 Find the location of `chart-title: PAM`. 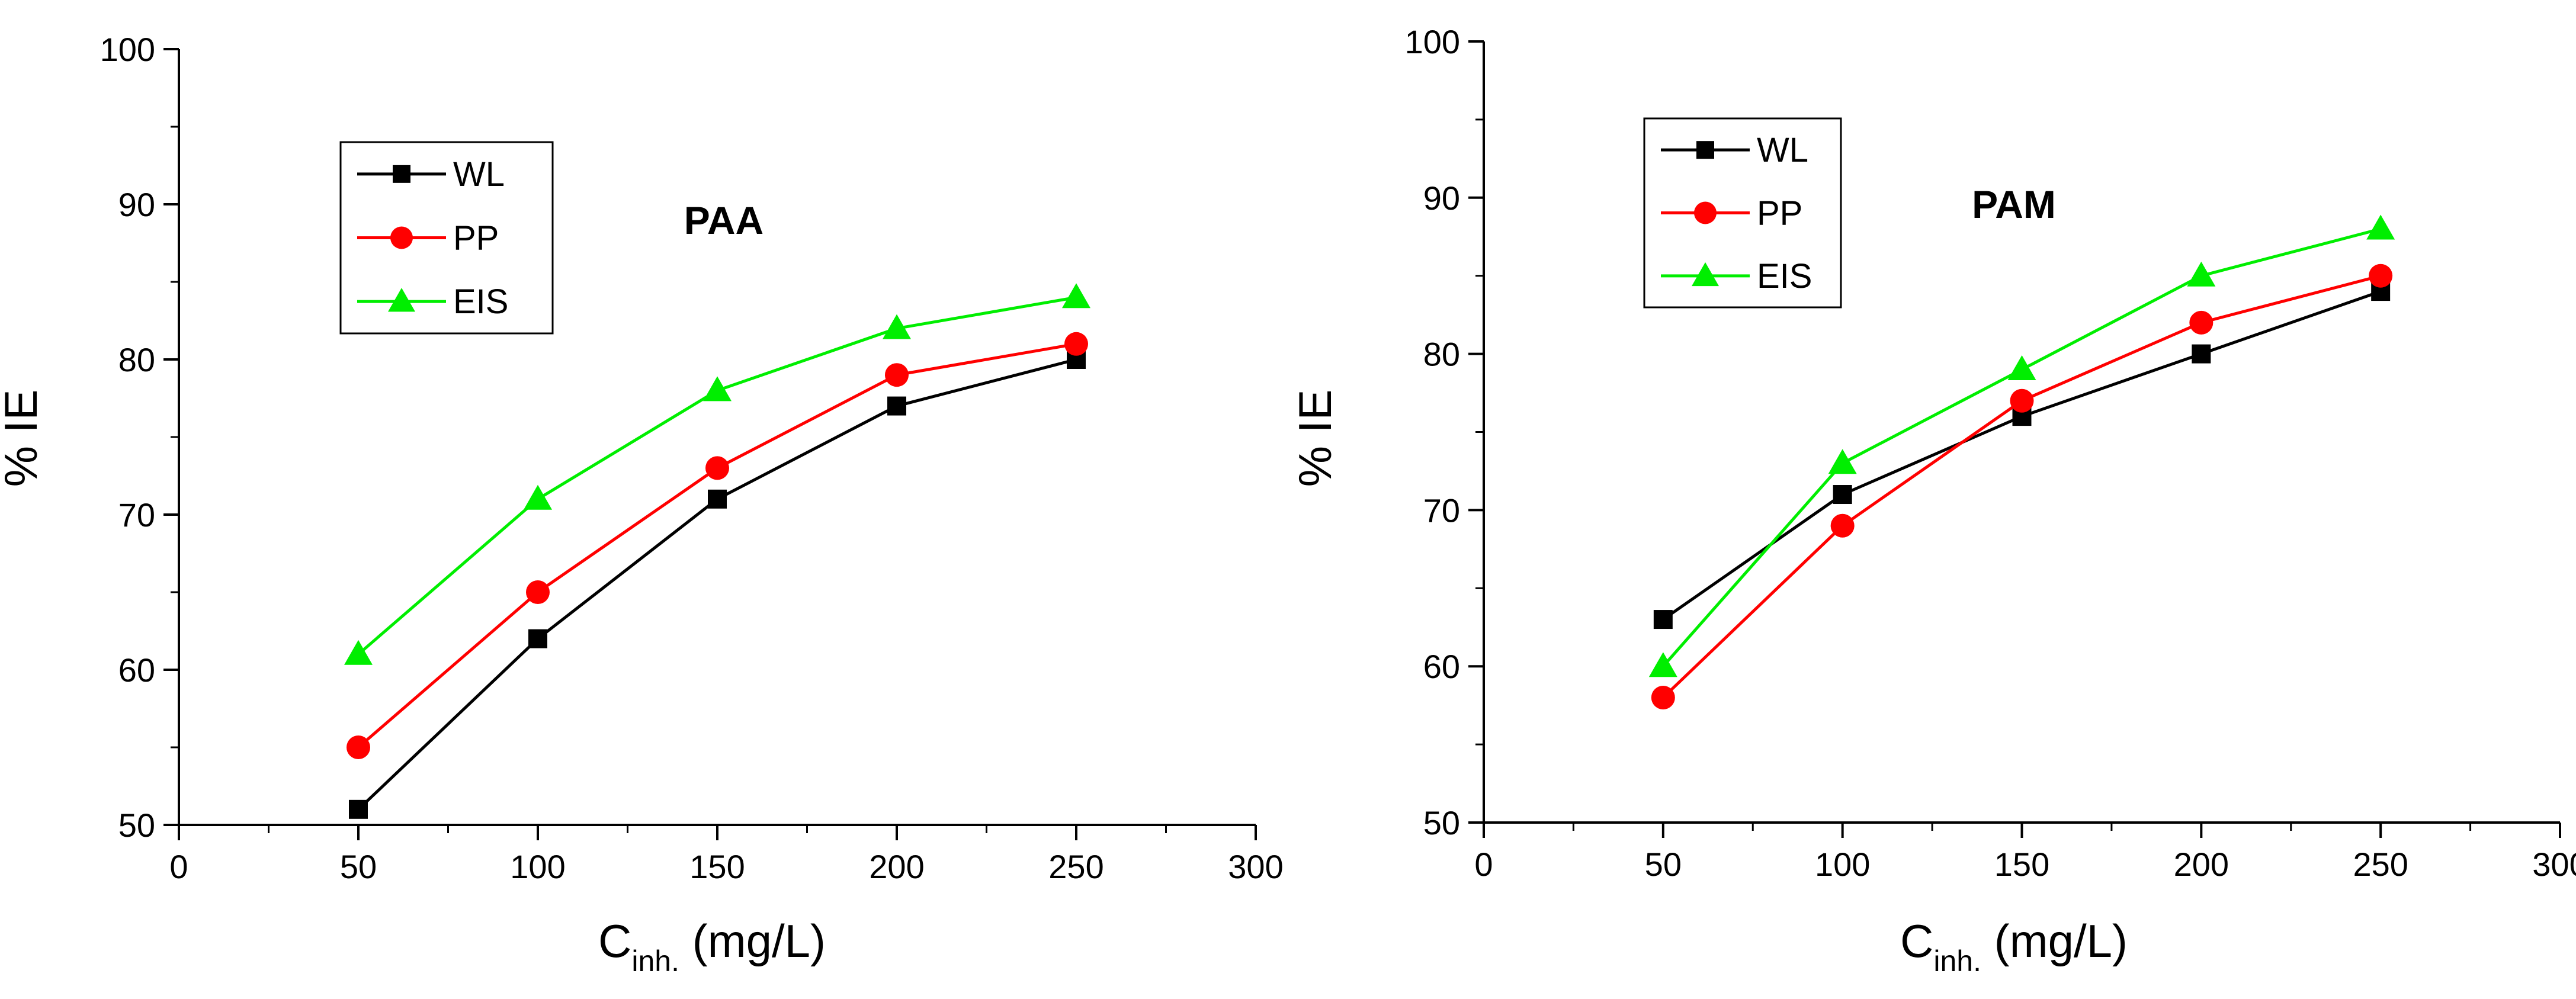

chart-title: PAM is located at coordinates (2014, 204).